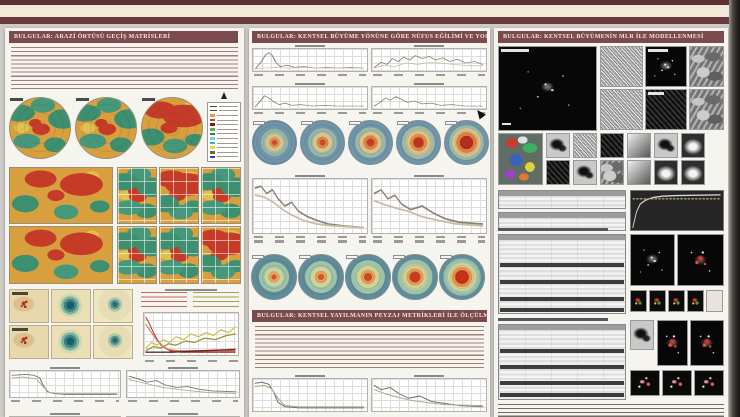 The height and width of the screenshot is (417, 740). I want to click on roc-curve-chart, so click(677, 210).